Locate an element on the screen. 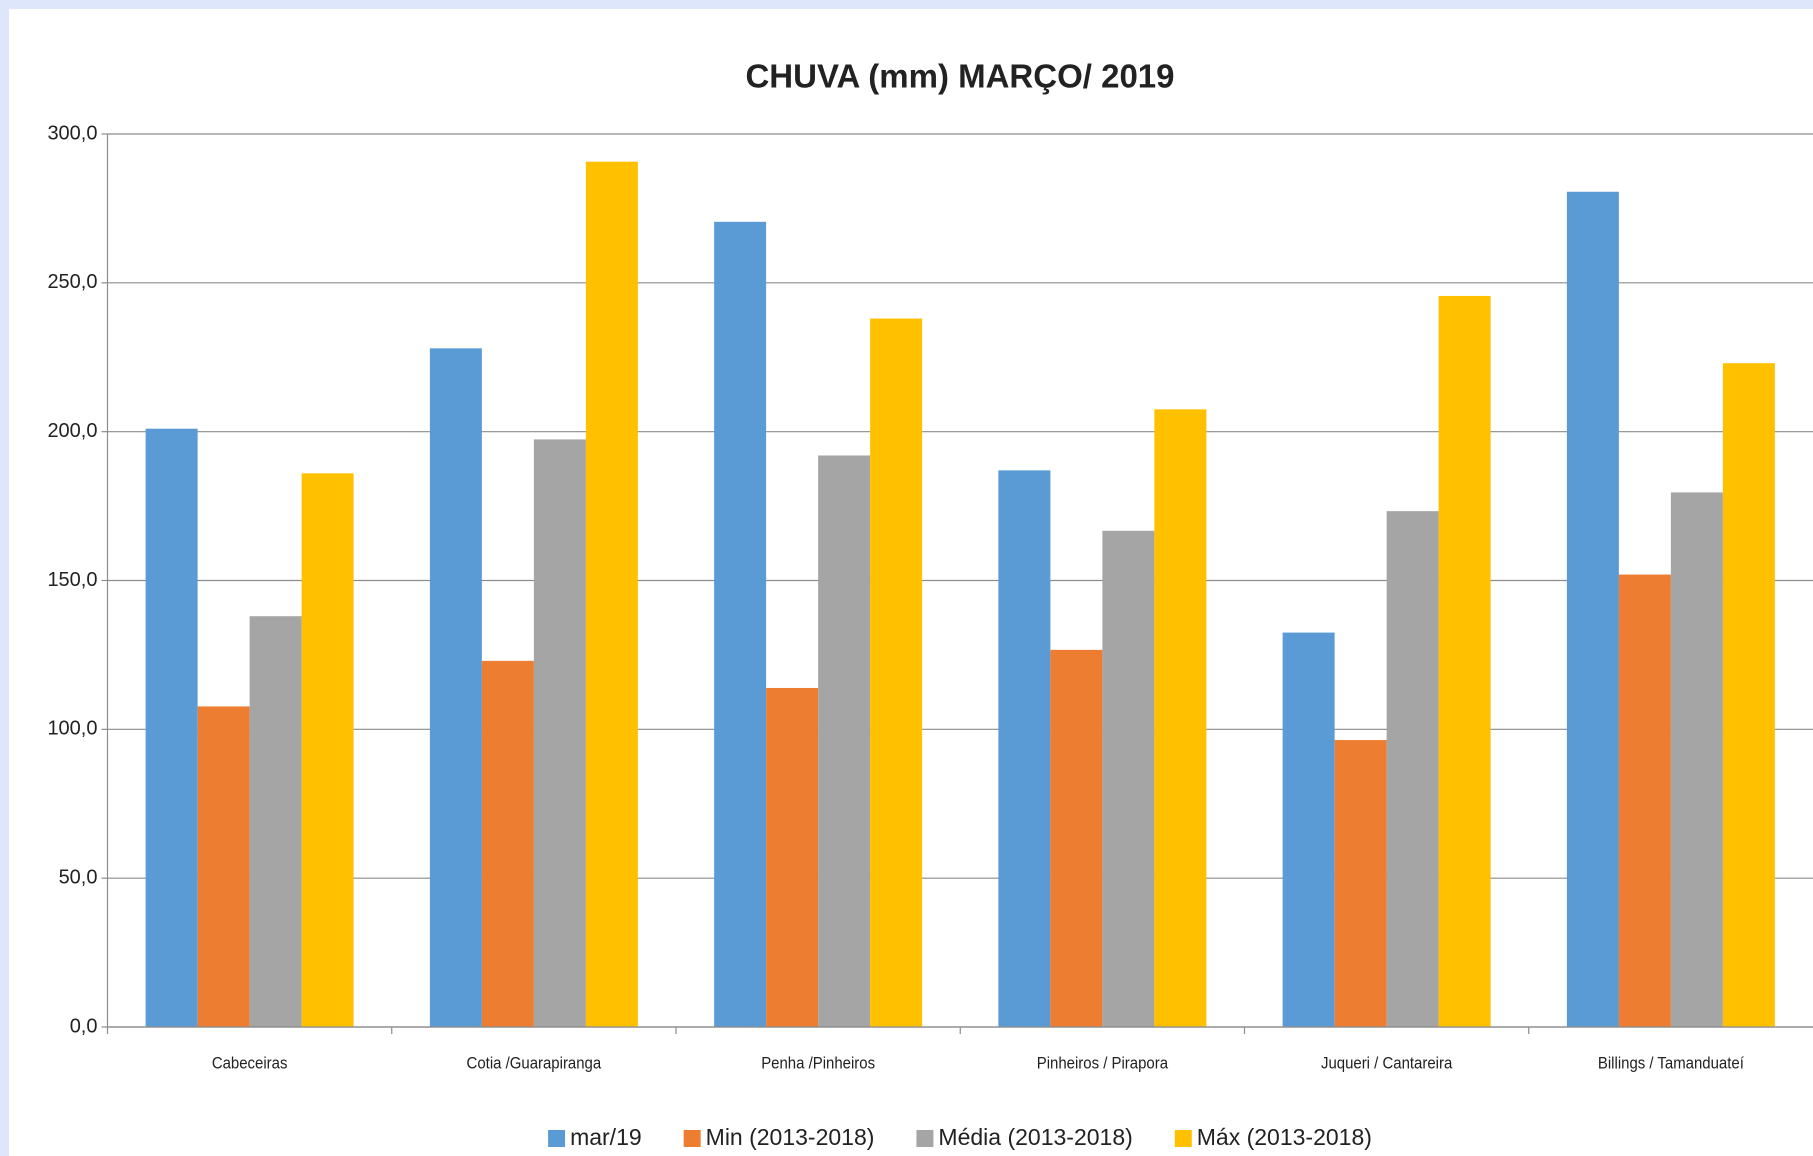 This screenshot has width=1813, height=1156. x-tick-label: Juqueri / Cantareira is located at coordinates (1386, 1064).